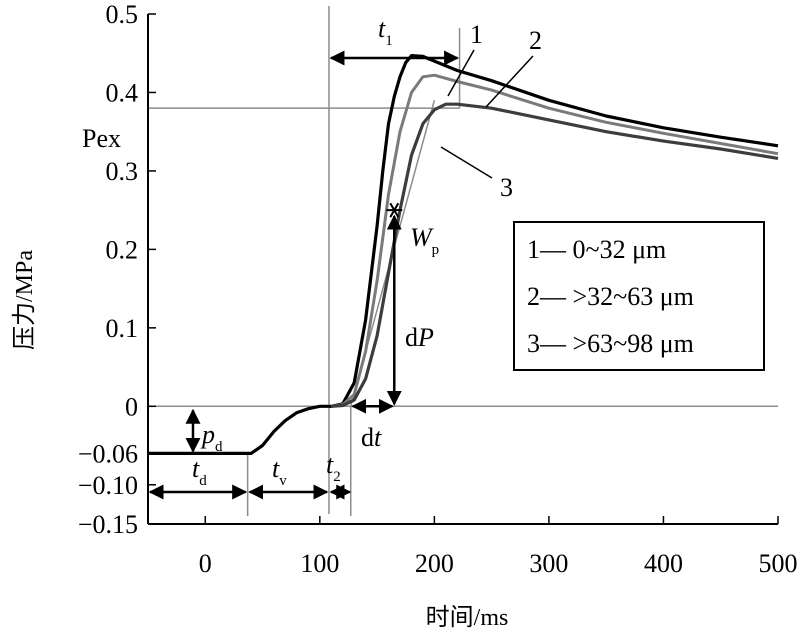  What do you see at coordinates (498, 563) in the screenshot?
I see `x-tick-labels: 0 100 200 300 400 500` at bounding box center [498, 563].